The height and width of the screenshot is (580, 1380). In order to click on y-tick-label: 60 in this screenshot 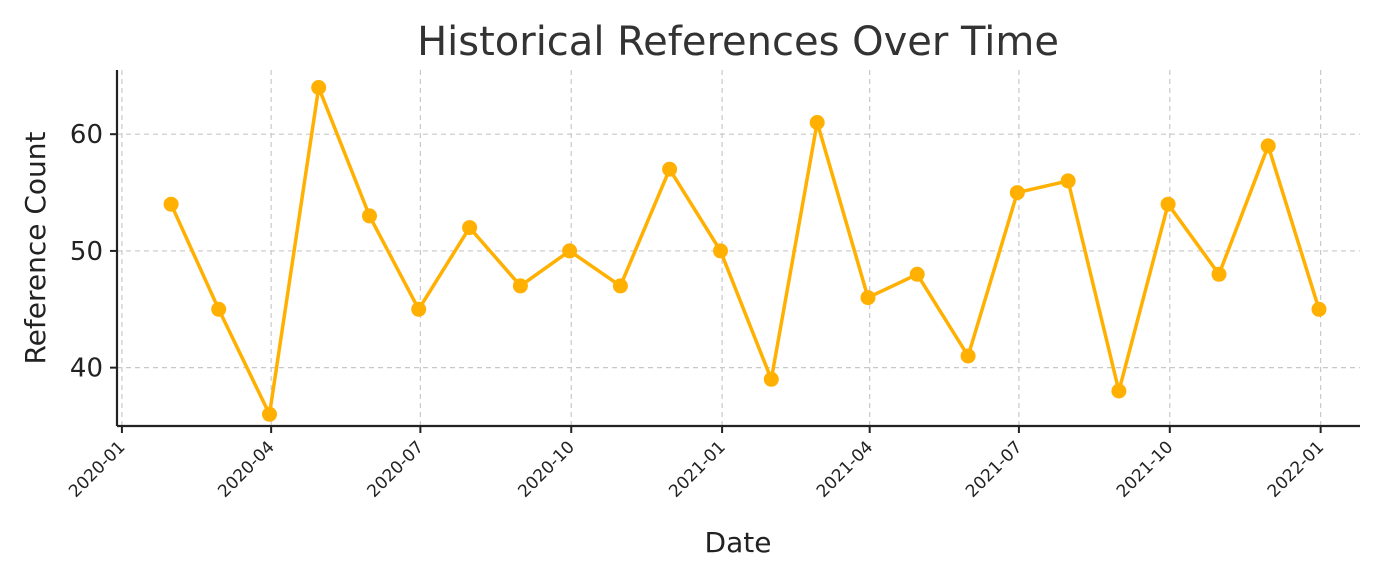, I will do `click(86, 135)`.